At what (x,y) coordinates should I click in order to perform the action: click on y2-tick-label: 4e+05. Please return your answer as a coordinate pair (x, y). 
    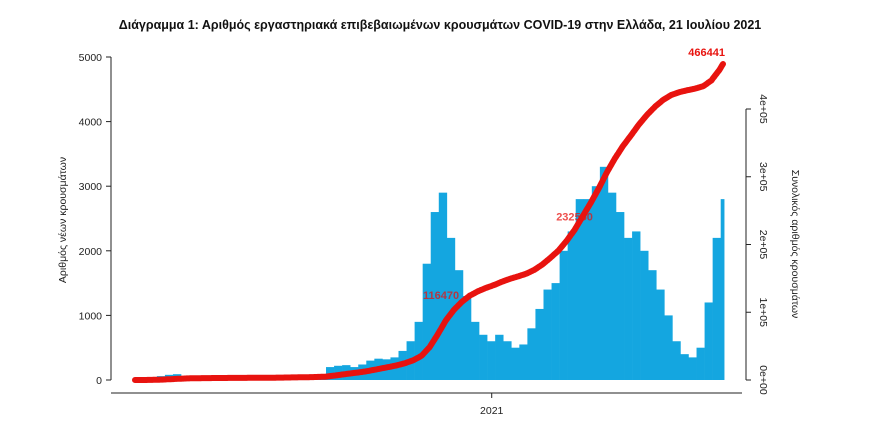
    Looking at the image, I should click on (763, 109).